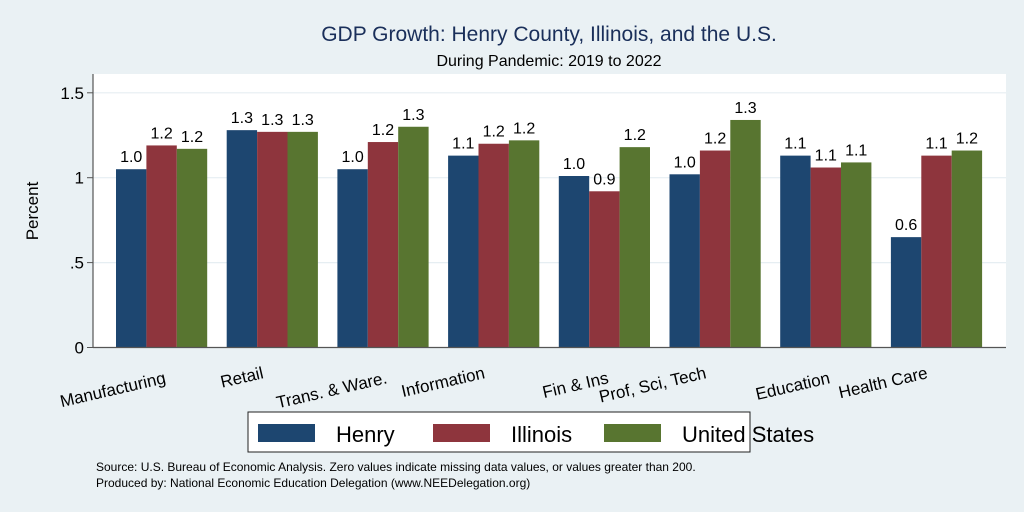  What do you see at coordinates (286, 433) in the screenshot?
I see `legend-swatch-henry` at bounding box center [286, 433].